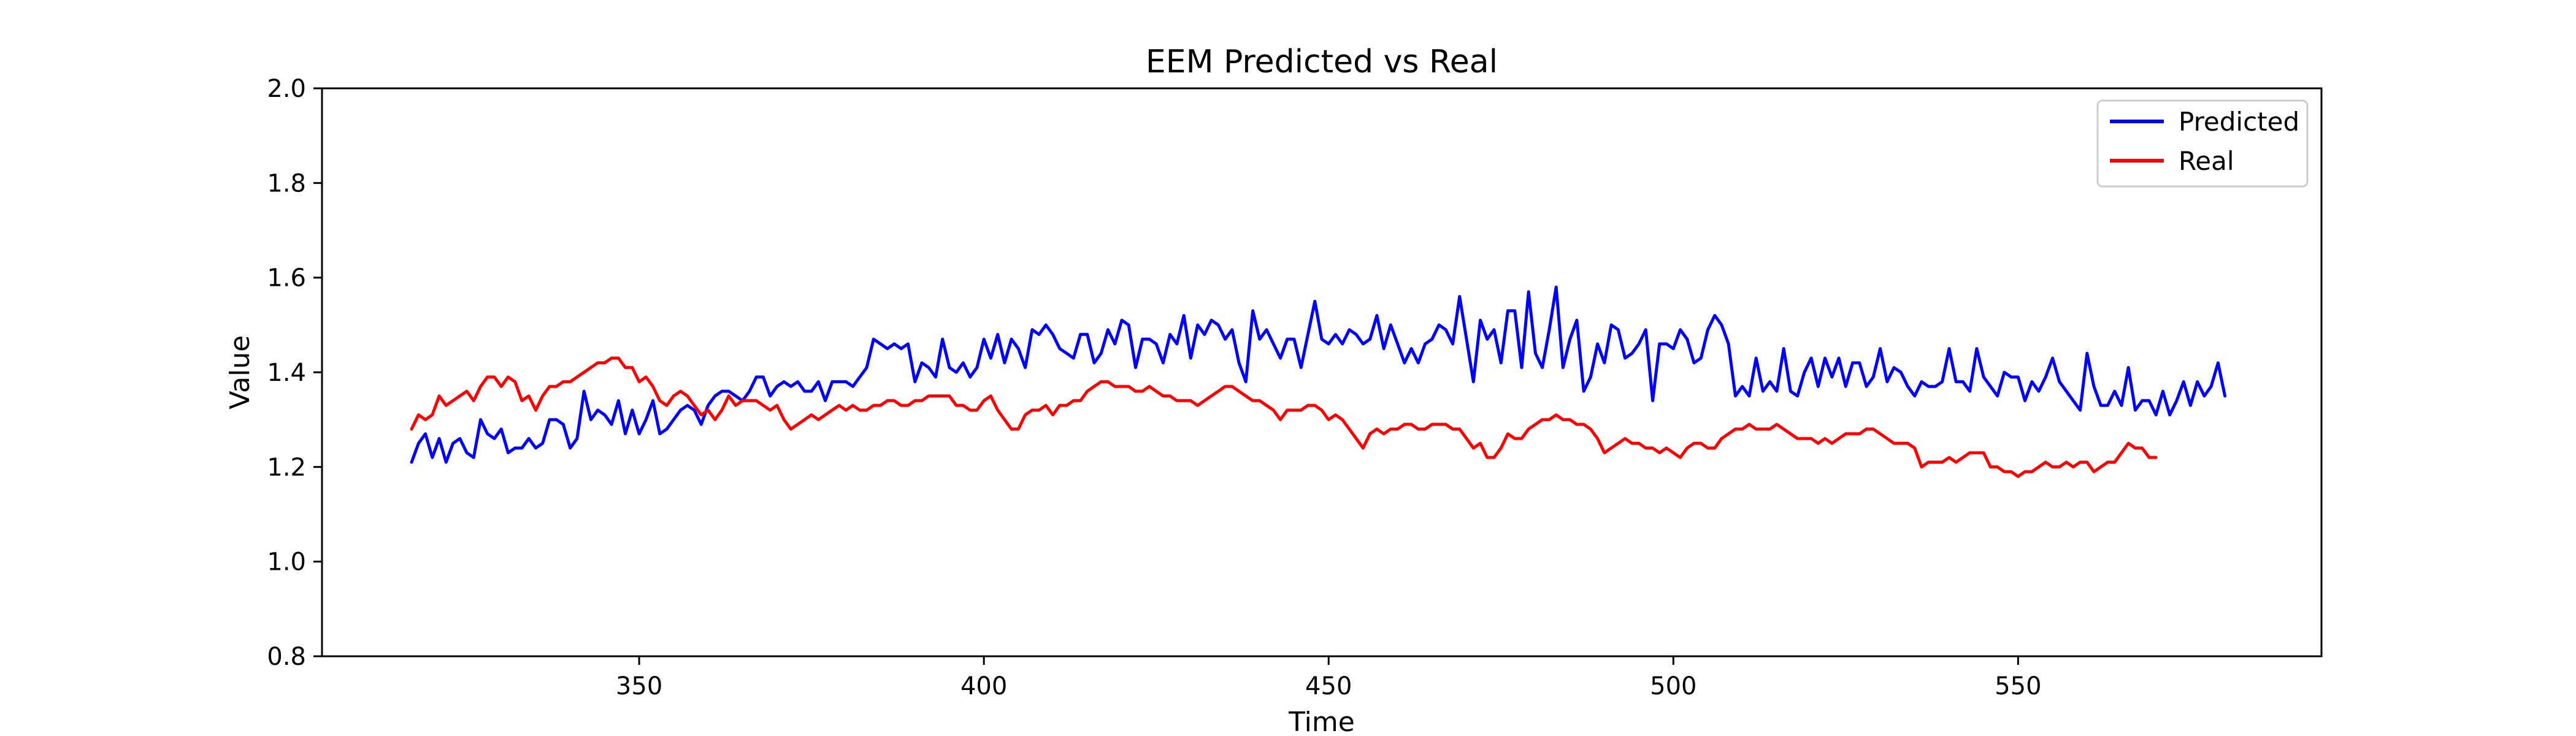 The height and width of the screenshot is (736, 2576). What do you see at coordinates (286, 562) in the screenshot?
I see `y-tick-label: 1.0` at bounding box center [286, 562].